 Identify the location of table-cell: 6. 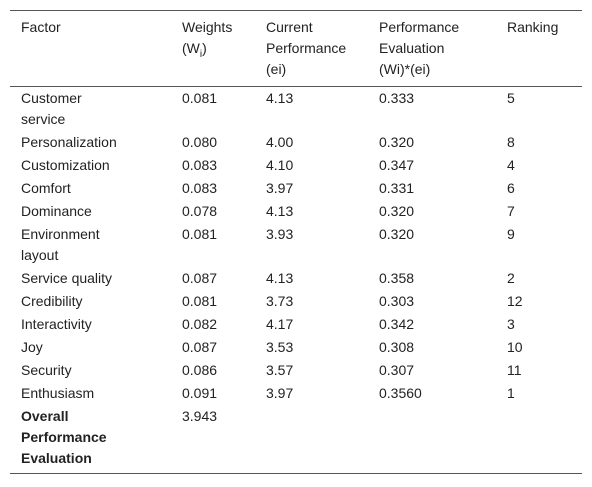
(511, 188).